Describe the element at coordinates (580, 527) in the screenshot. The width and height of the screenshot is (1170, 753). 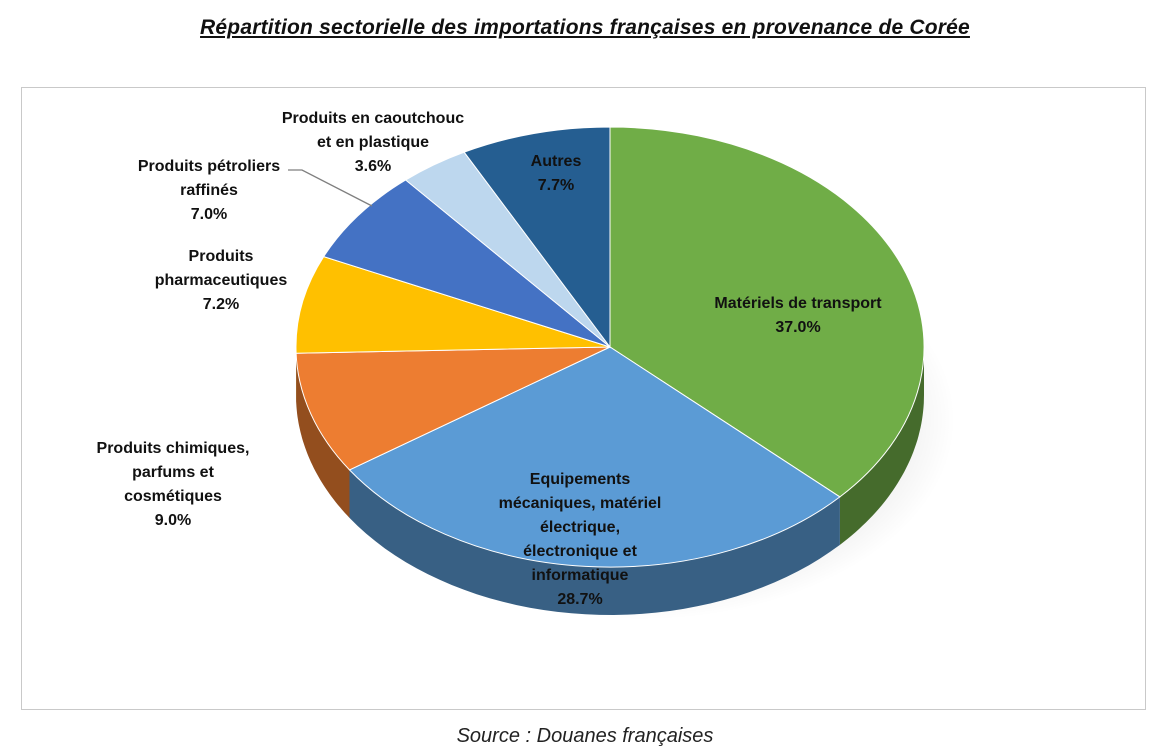
I see `data-label-name-1: électrique,` at that location.